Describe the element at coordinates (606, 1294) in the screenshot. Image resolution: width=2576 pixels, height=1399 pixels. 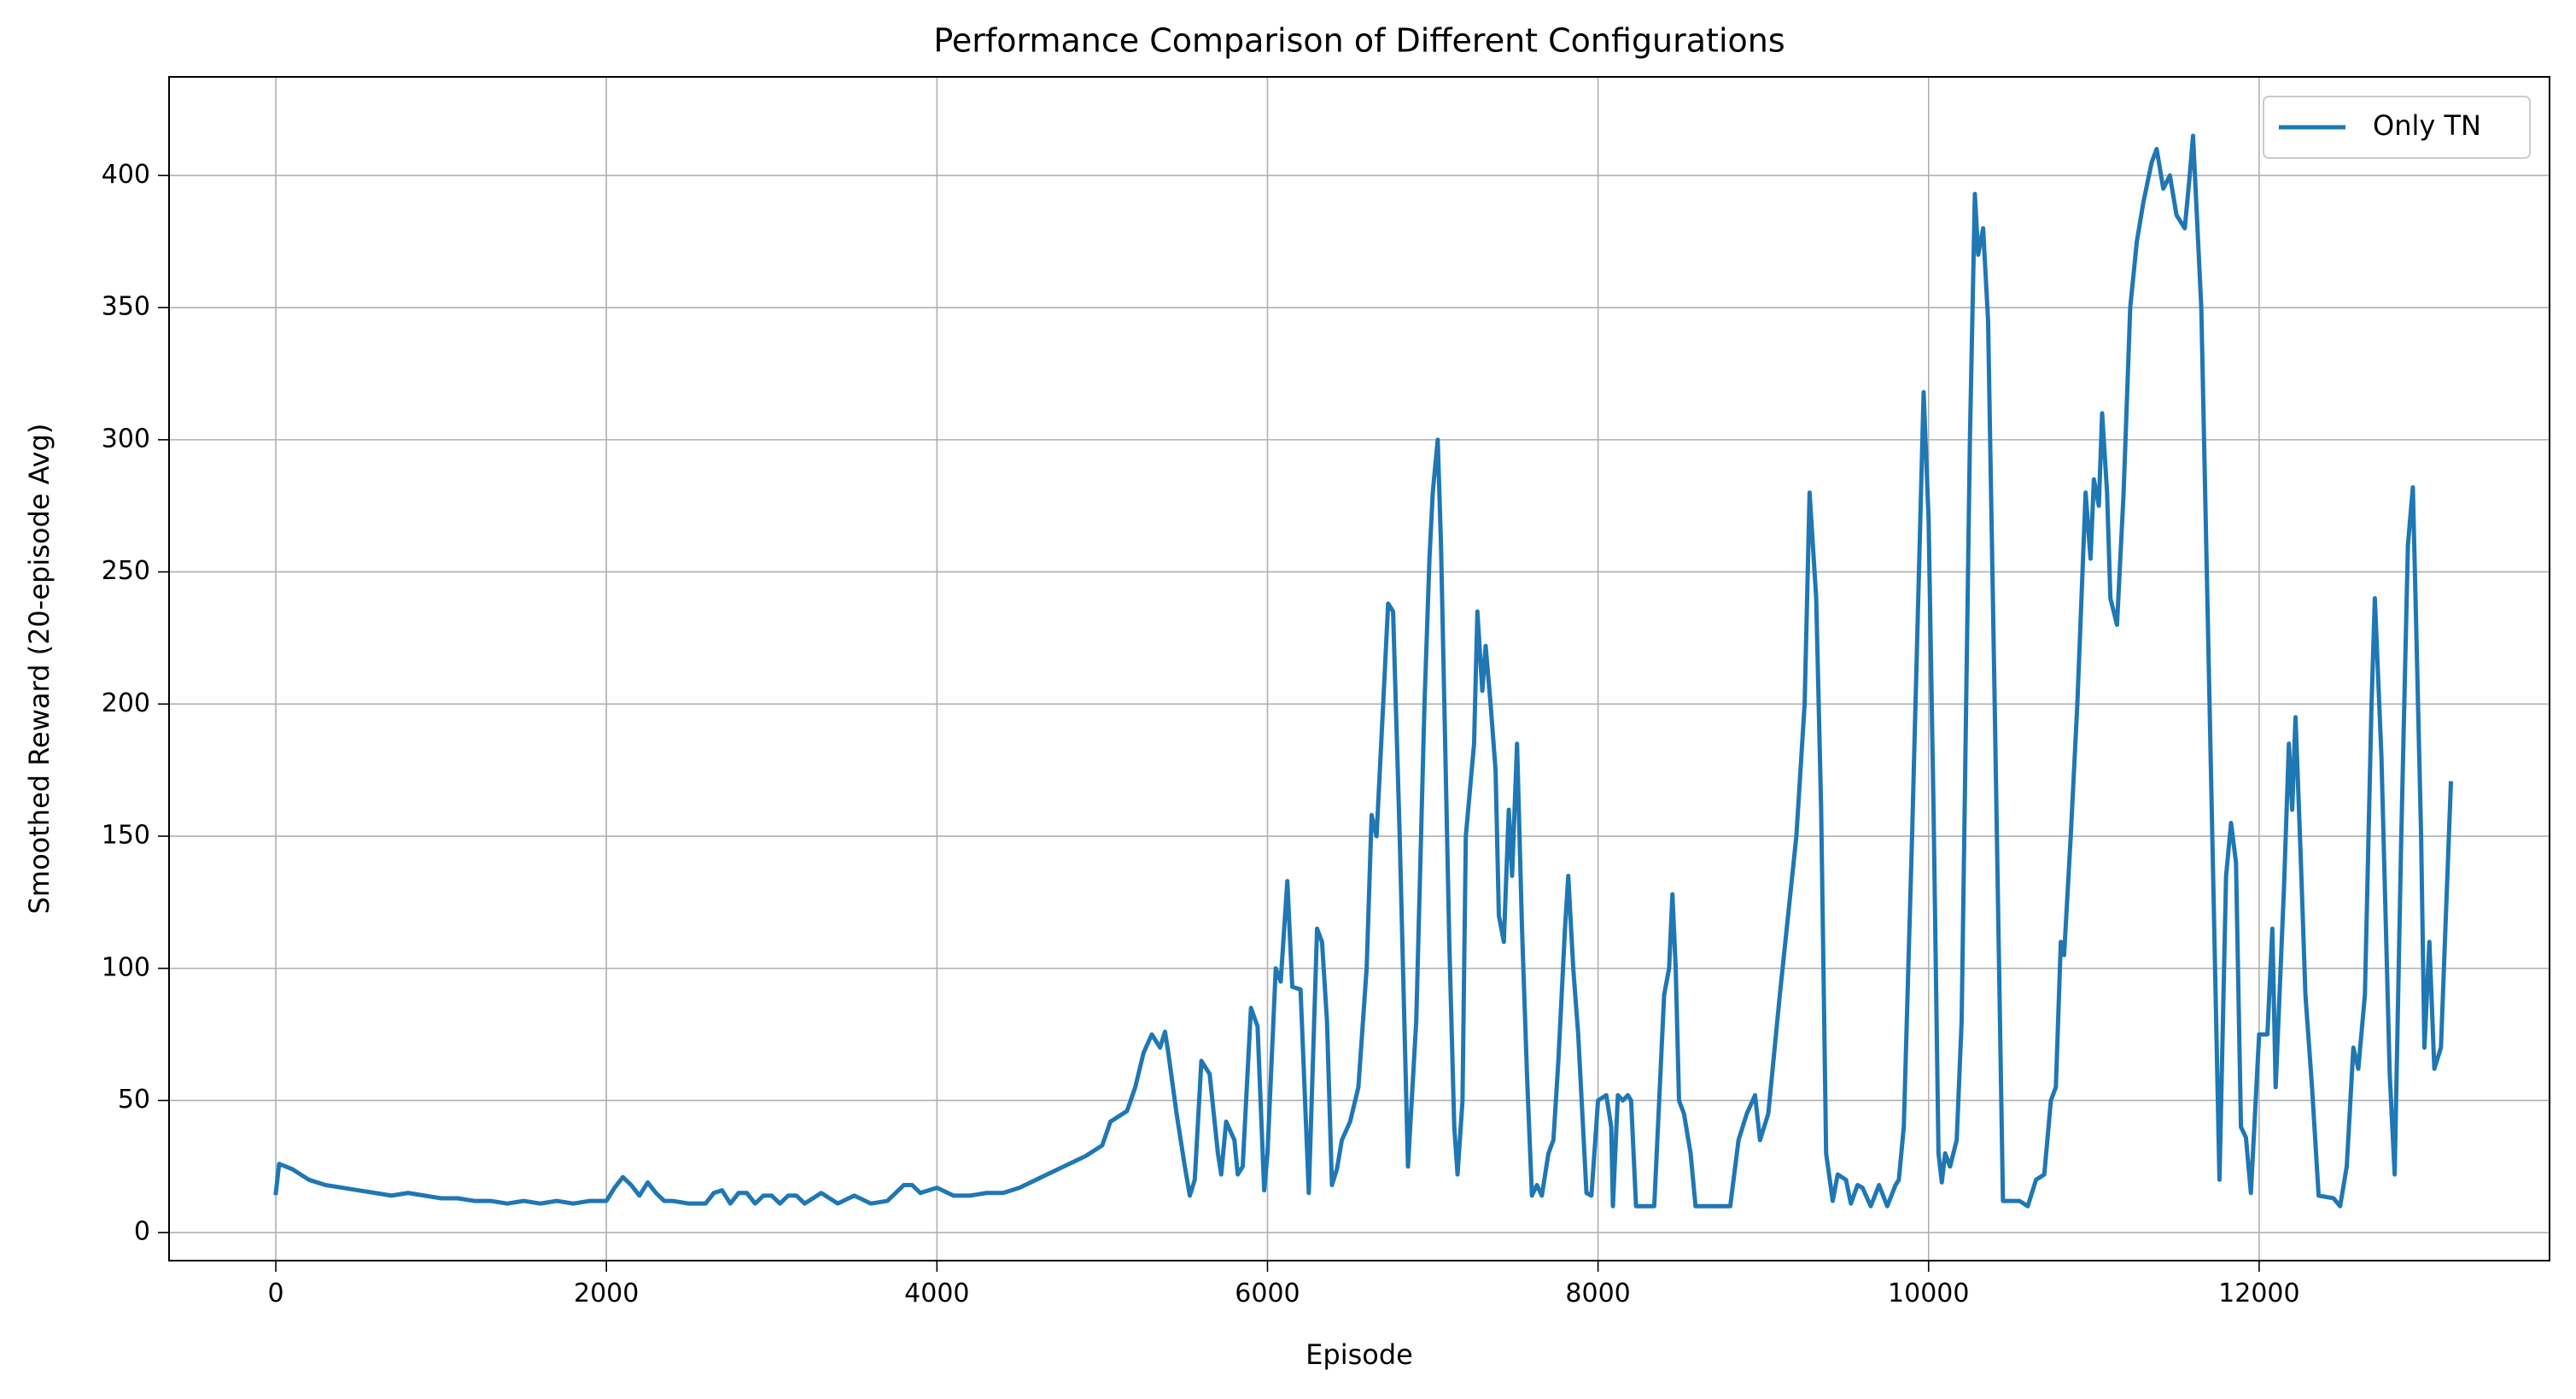
I see `x-tick-label: 2000` at that location.